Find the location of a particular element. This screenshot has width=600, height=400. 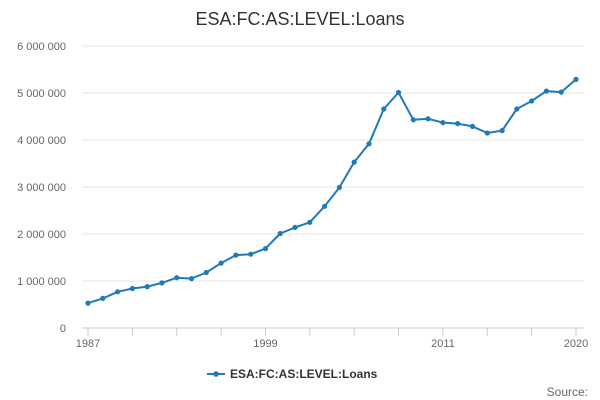

x-tick-label: 1987 is located at coordinates (88, 344).